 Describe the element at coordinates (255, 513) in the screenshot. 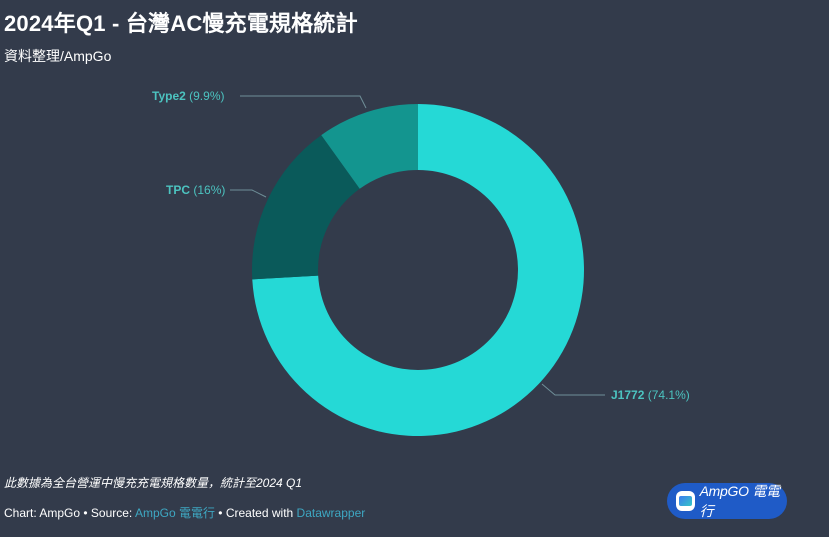

I see `credits-created: • Created with` at that location.